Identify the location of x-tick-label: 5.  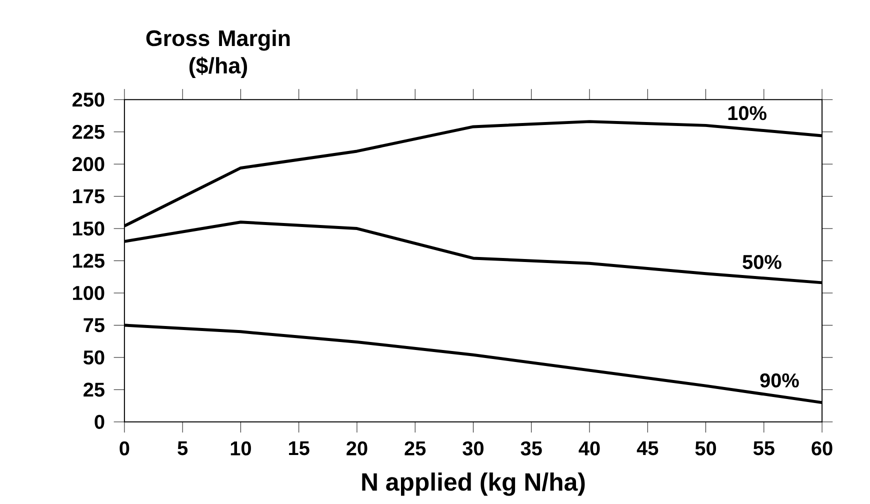
(183, 448).